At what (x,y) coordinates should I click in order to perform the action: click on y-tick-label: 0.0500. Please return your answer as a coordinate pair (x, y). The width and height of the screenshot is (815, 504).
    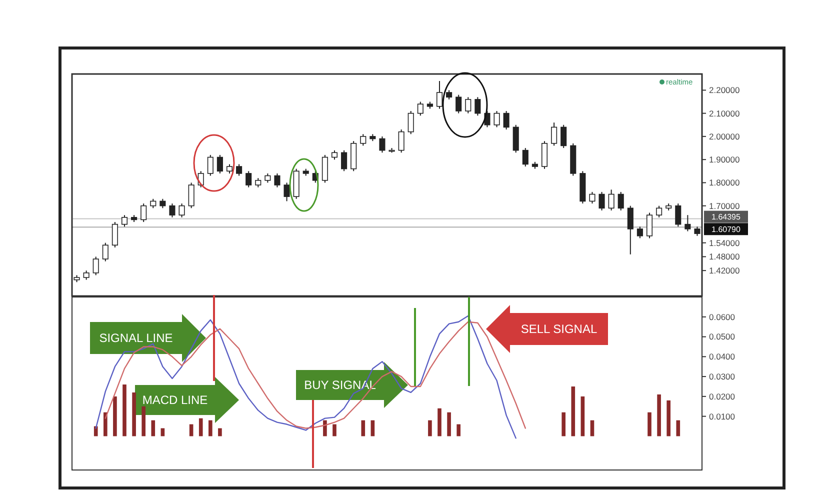
    Looking at the image, I should click on (722, 337).